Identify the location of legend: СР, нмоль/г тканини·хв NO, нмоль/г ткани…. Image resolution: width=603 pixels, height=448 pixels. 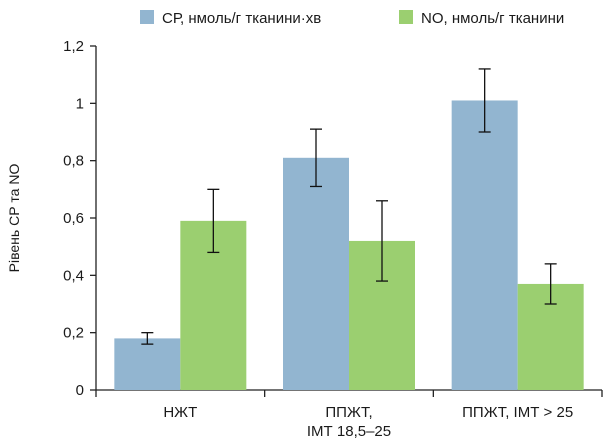
(352, 18).